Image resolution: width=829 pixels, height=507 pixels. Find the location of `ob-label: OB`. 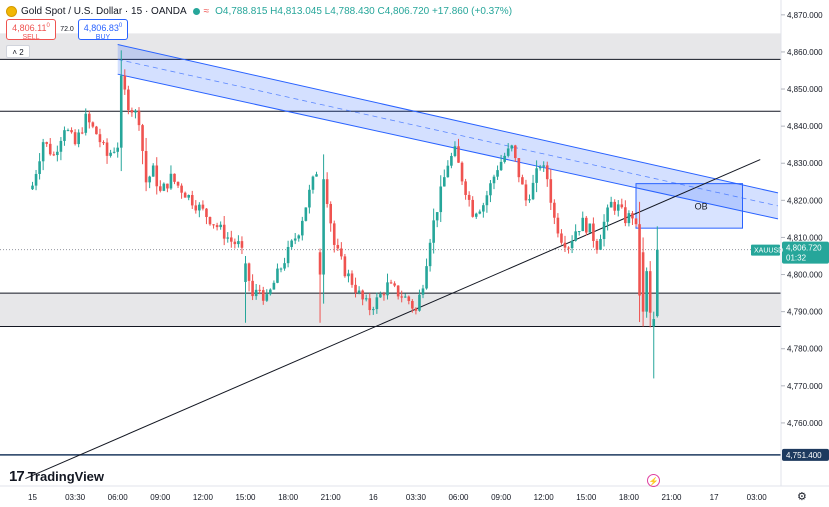

ob-label: OB is located at coordinates (701, 207).